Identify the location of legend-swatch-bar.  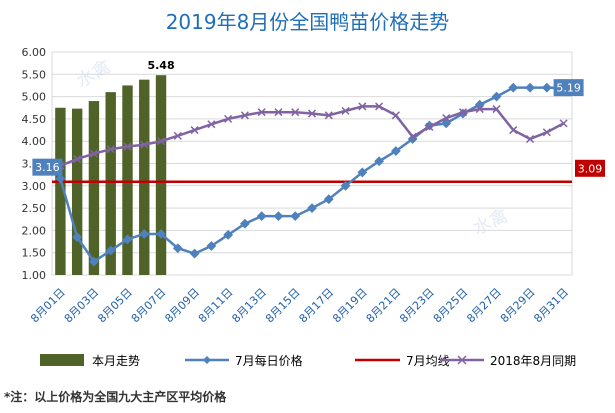
(62, 360).